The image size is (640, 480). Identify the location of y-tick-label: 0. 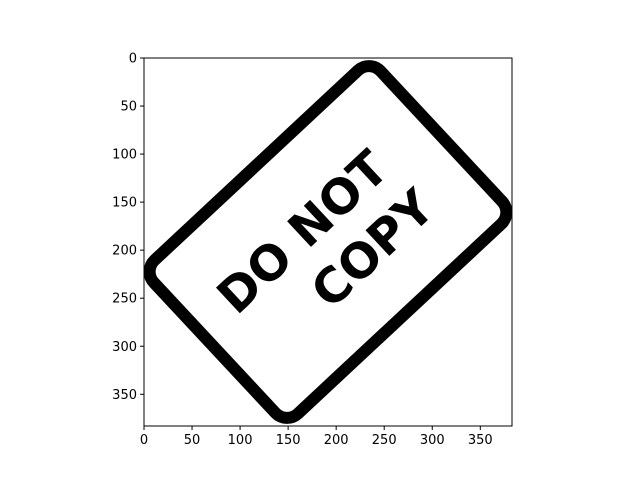
(133, 59).